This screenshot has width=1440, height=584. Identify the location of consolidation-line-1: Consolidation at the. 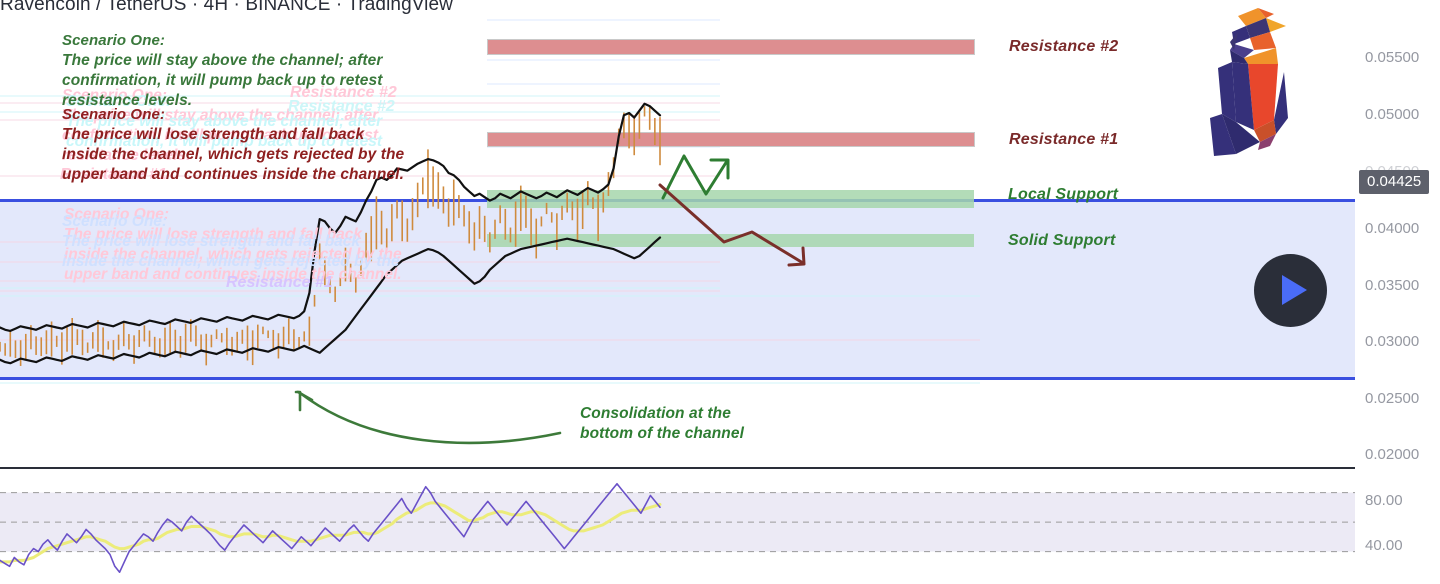
(655, 413).